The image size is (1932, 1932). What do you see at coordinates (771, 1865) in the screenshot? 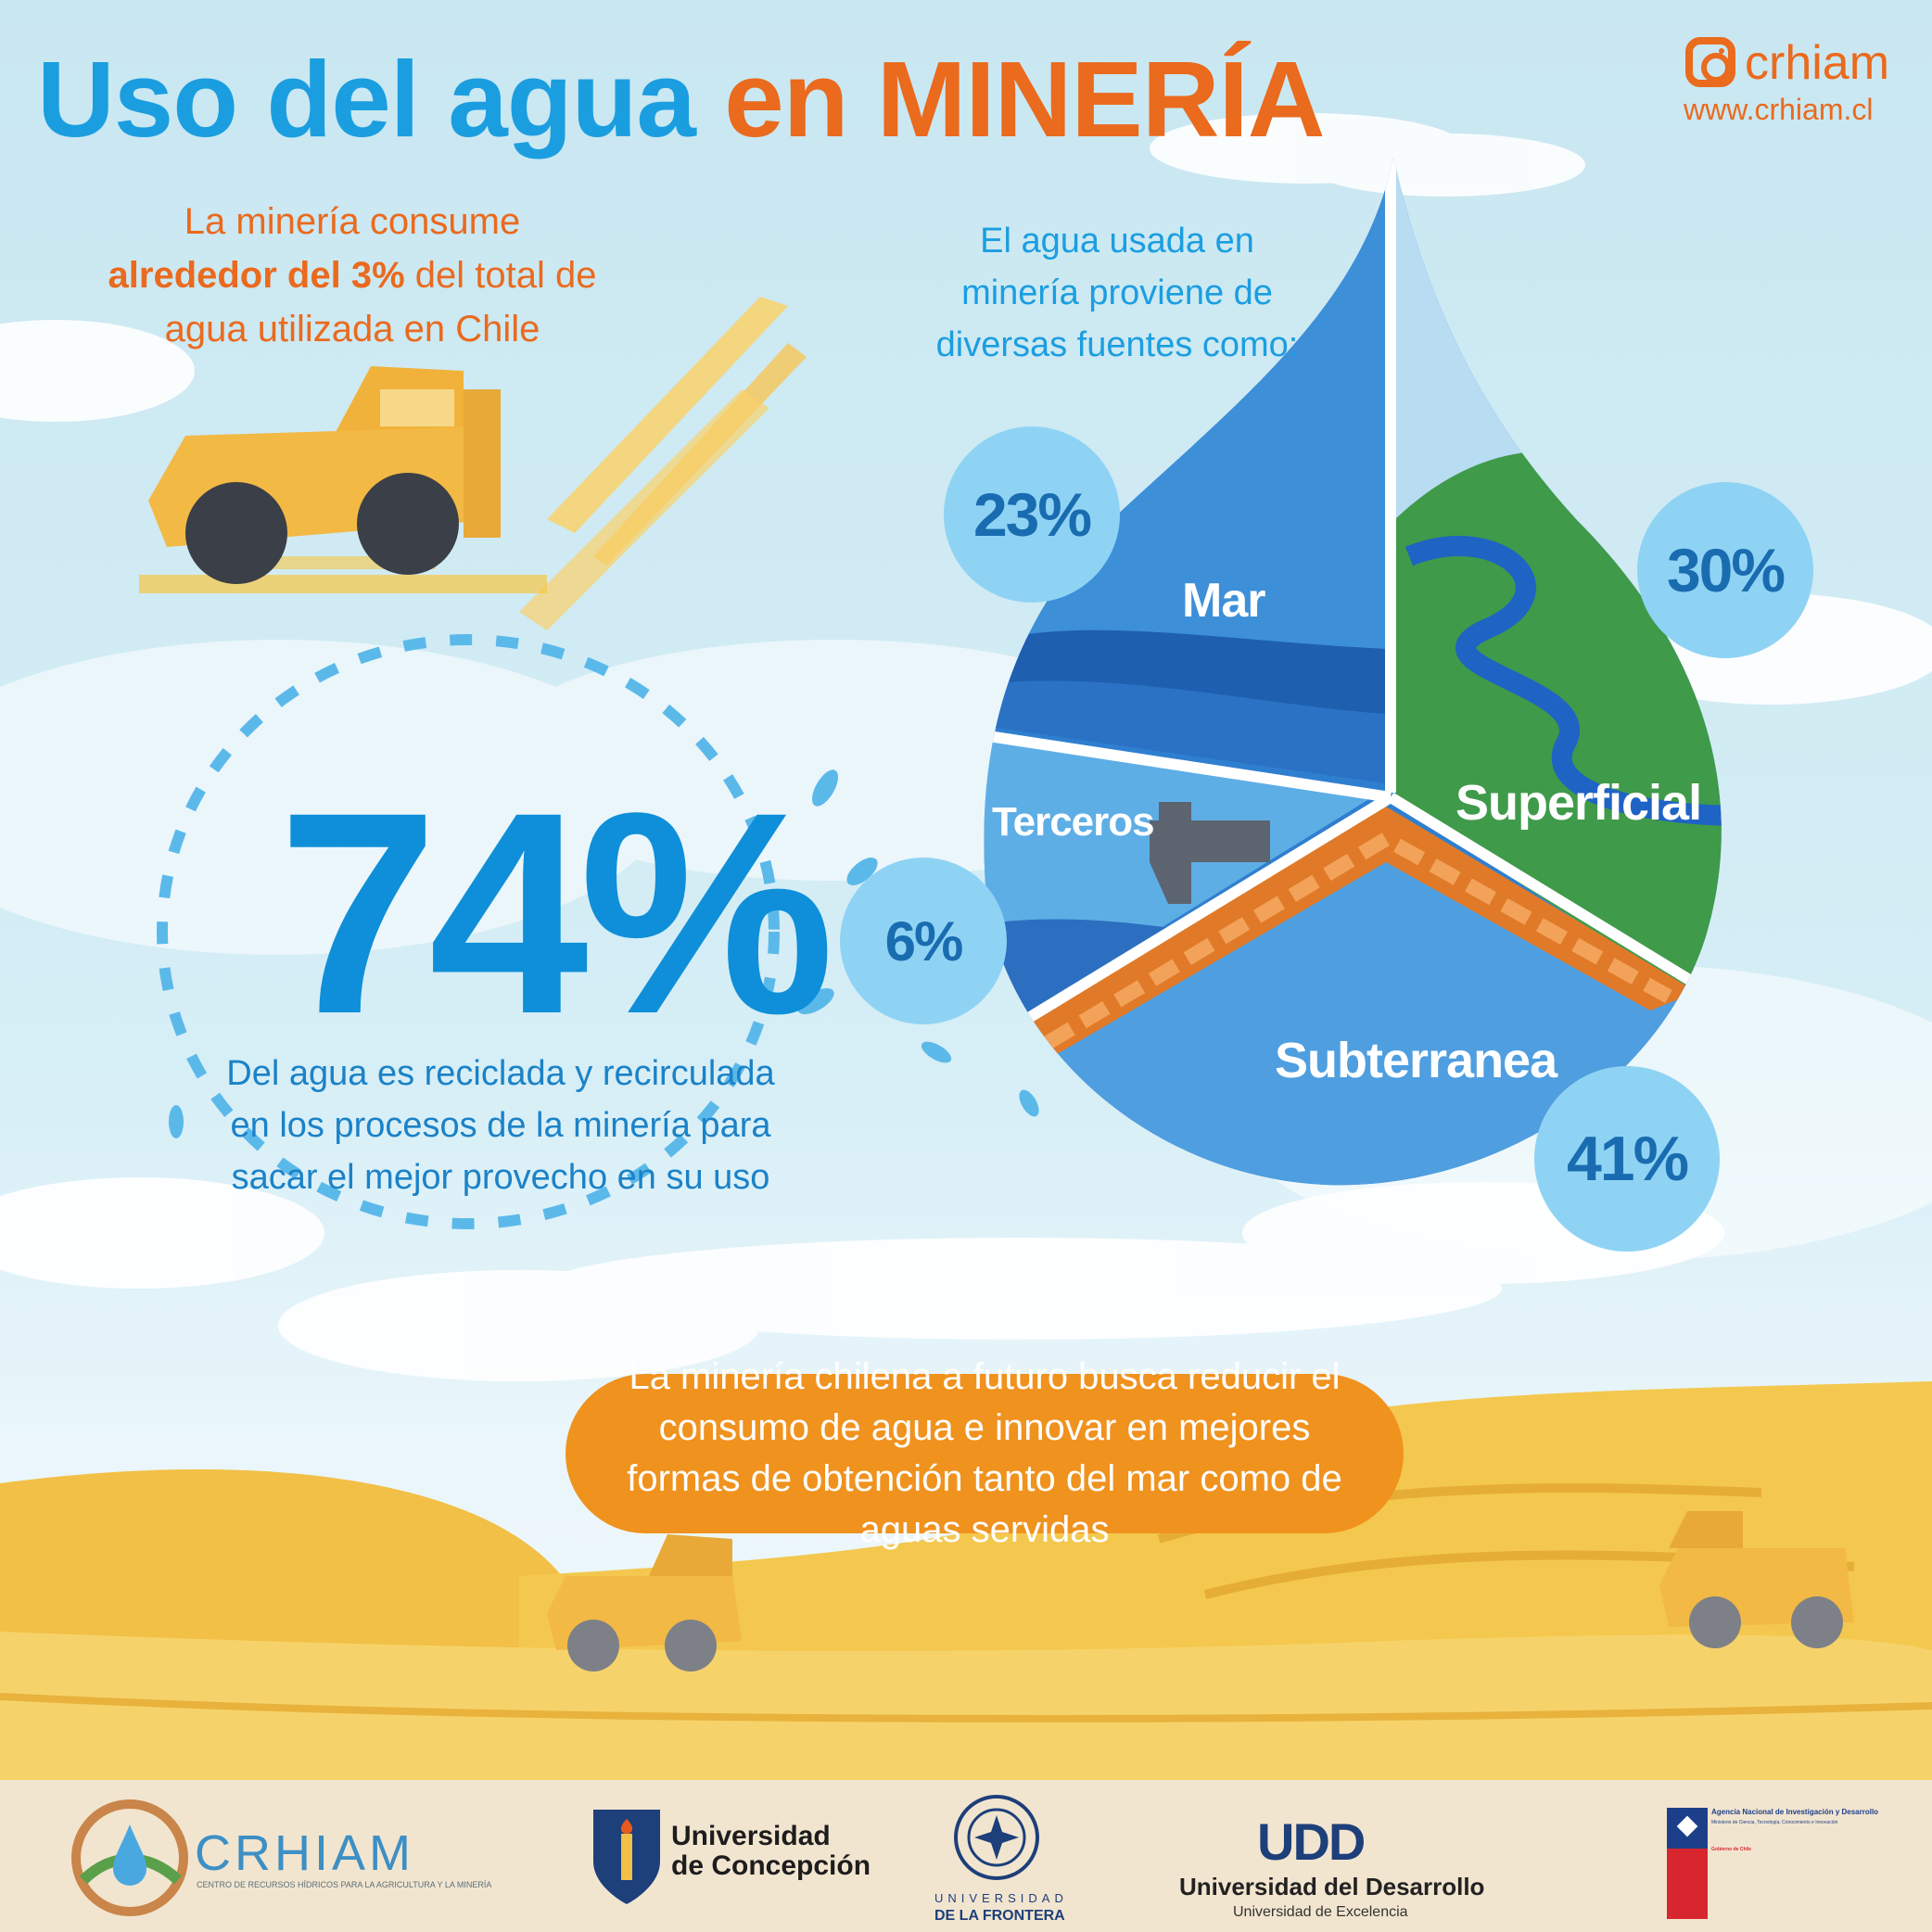
I see `udec-line-2: de Concepción` at bounding box center [771, 1865].